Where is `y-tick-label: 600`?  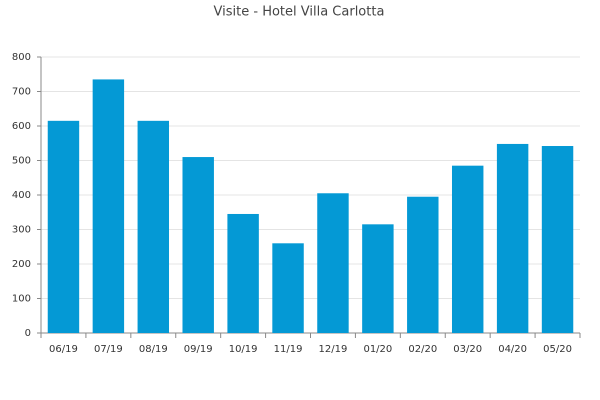 y-tick-label: 600 is located at coordinates (21, 126).